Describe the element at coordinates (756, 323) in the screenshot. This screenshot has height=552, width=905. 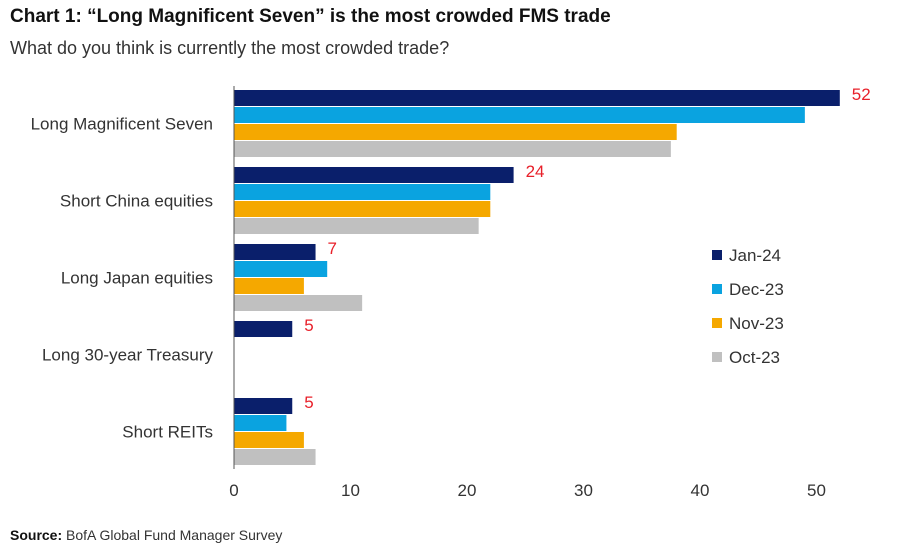
I see `legend-label-nov-23: Nov-23` at that location.